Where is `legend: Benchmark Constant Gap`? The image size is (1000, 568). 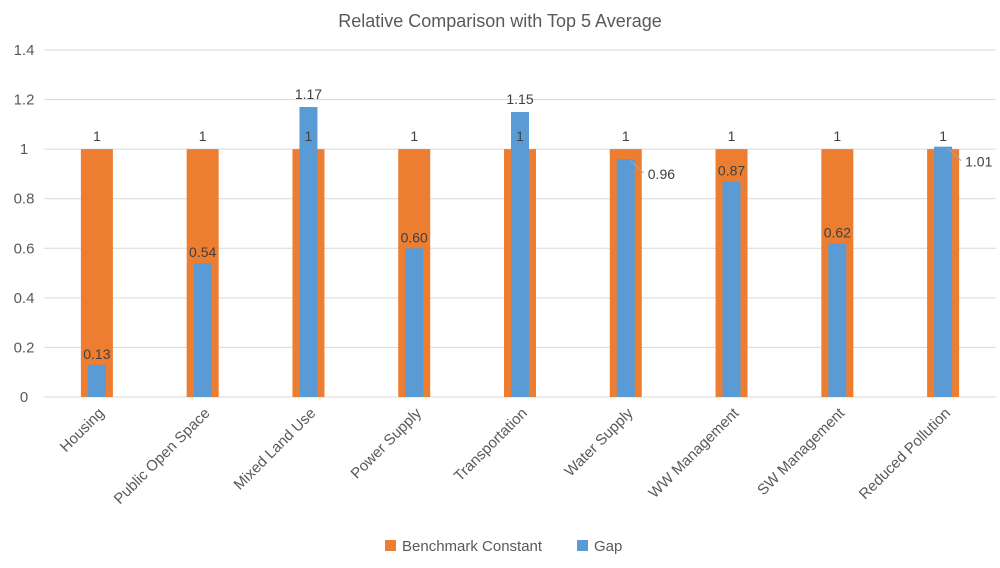
legend: Benchmark Constant Gap is located at coordinates (503, 546).